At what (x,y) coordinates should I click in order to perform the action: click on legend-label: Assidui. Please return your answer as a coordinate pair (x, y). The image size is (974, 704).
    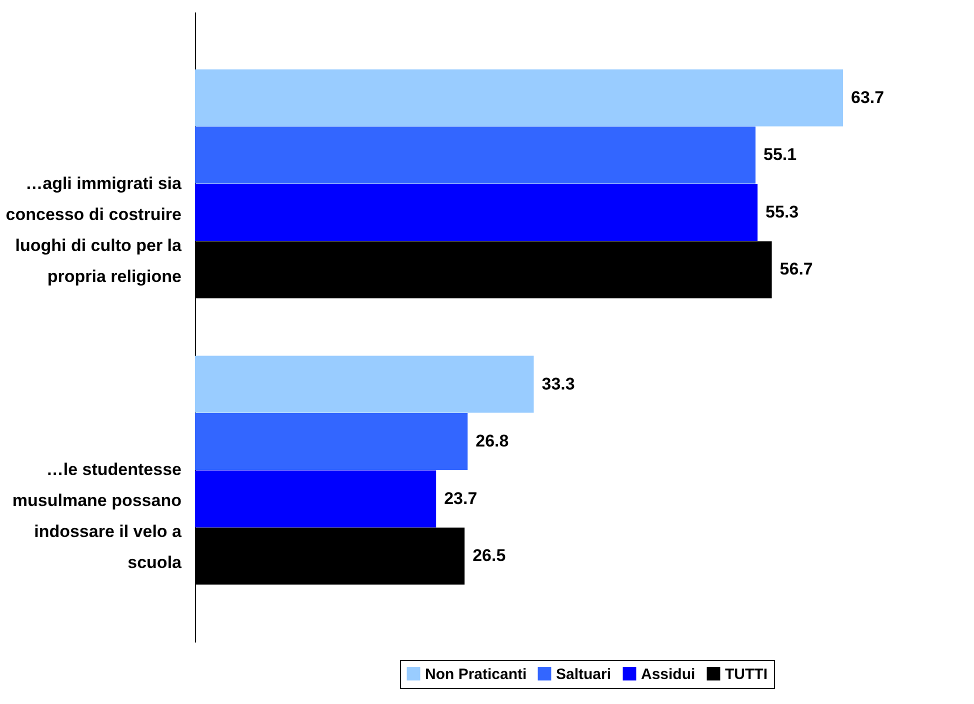
    Looking at the image, I should click on (668, 674).